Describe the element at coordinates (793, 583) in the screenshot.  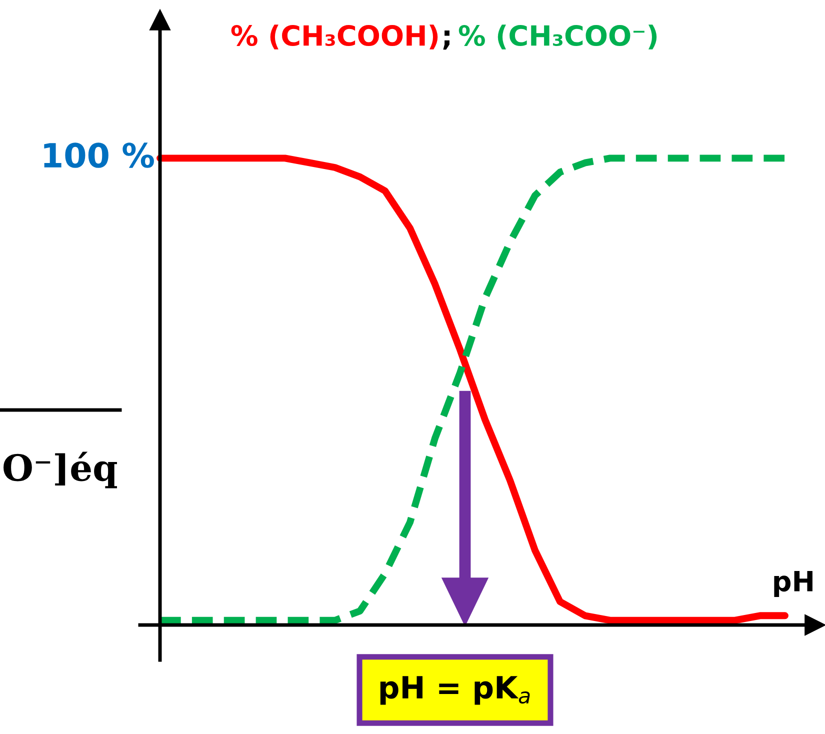
I see `x-axis-title: pH` at that location.